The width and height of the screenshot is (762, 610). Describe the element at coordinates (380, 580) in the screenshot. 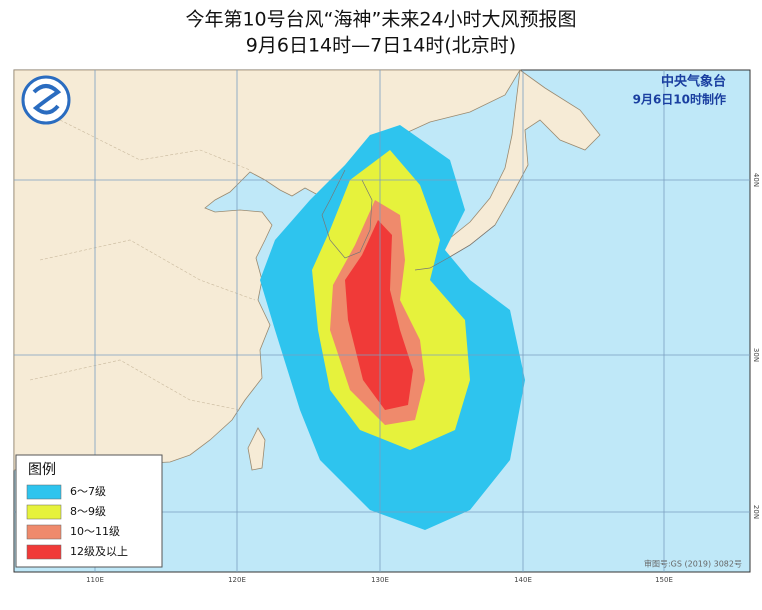

I see `lon-label: 130E` at that location.